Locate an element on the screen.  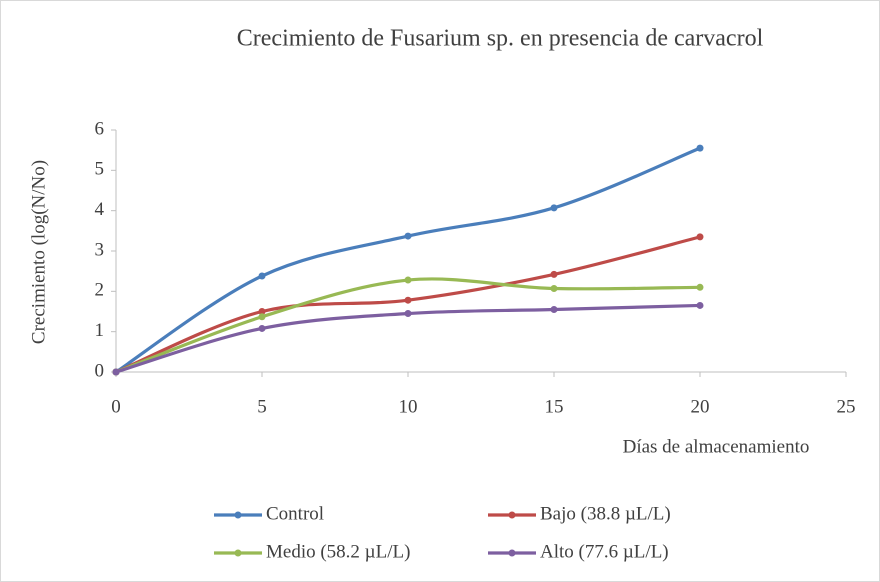
y-tick-label: 3 is located at coordinates (100, 249).